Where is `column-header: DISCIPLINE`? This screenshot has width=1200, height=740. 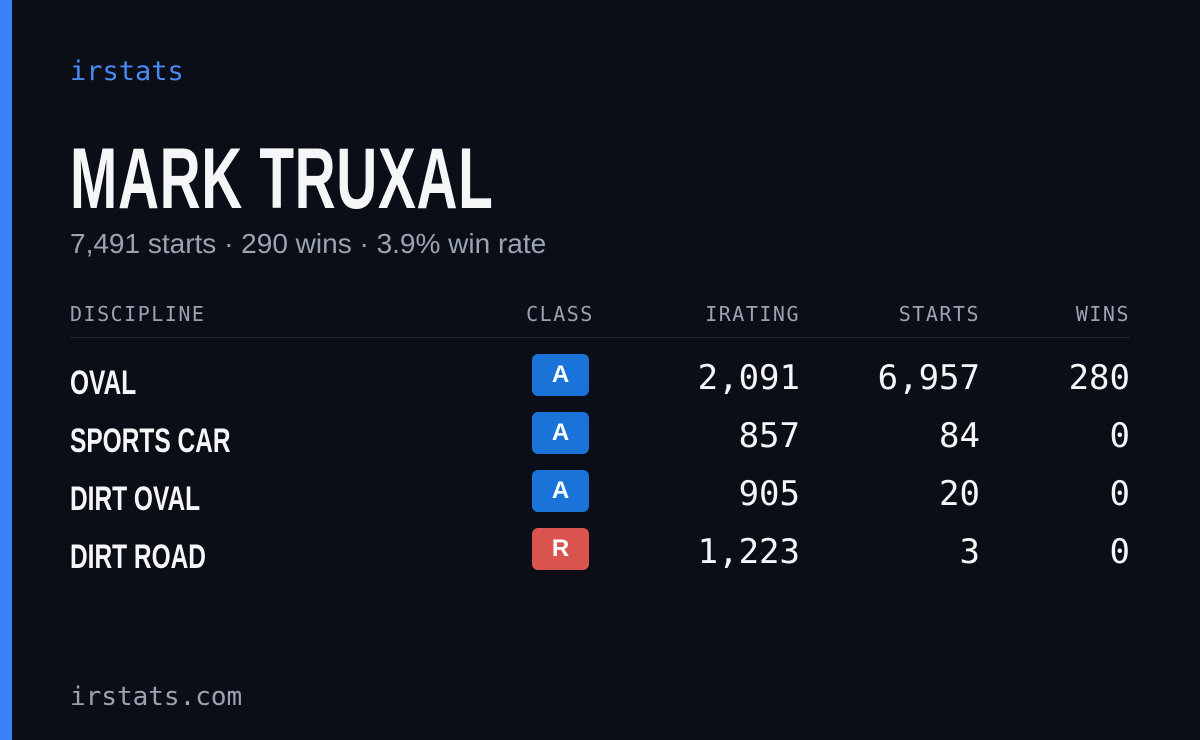
column-header: DISCIPLINE is located at coordinates (138, 314).